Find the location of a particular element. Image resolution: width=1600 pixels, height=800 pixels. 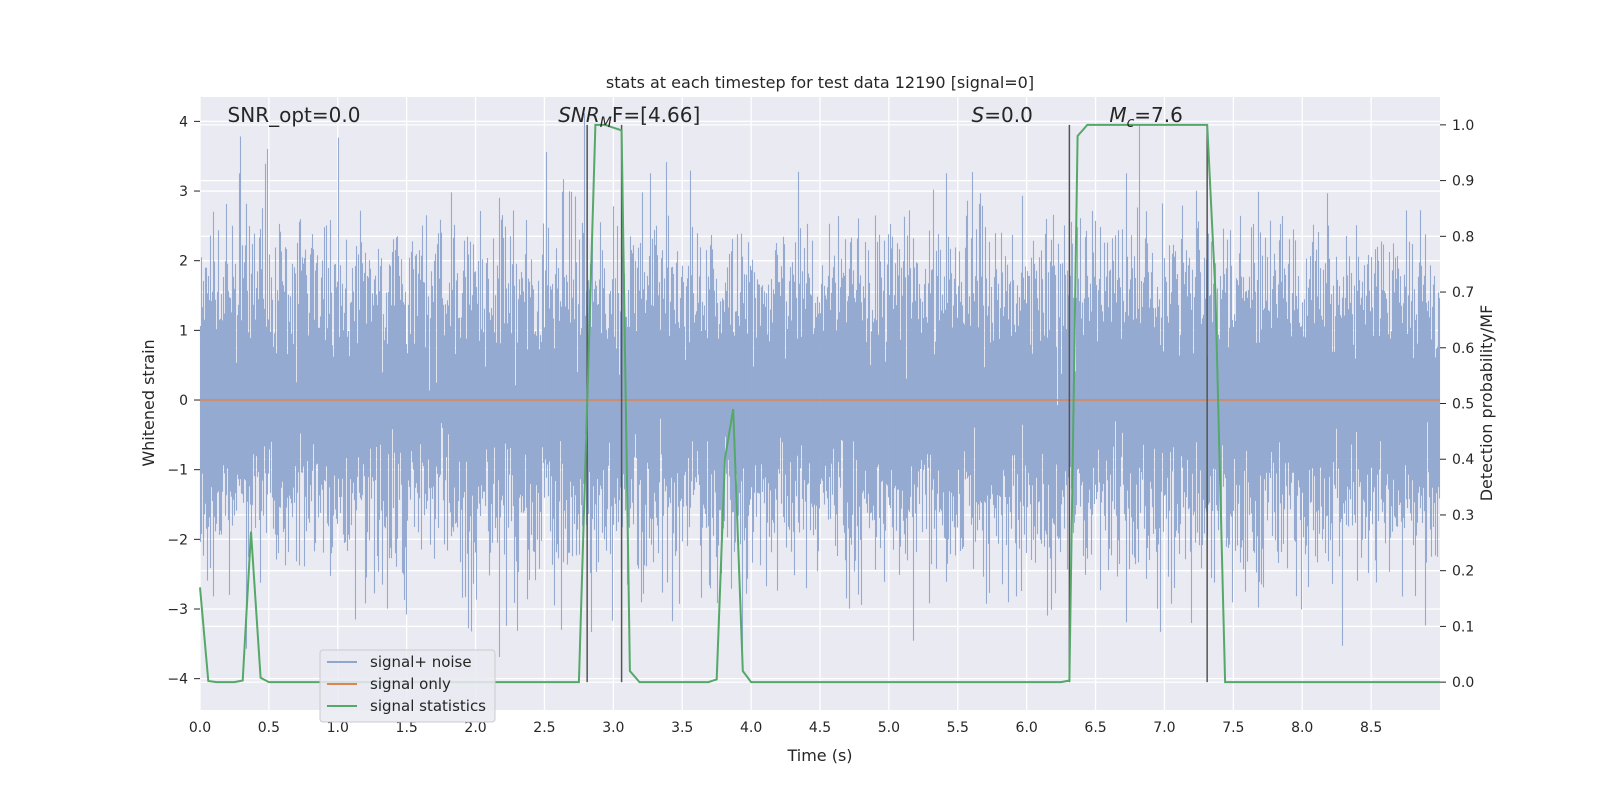

y-axis-label-right: Detection probability/MF is located at coordinates (1486, 403).